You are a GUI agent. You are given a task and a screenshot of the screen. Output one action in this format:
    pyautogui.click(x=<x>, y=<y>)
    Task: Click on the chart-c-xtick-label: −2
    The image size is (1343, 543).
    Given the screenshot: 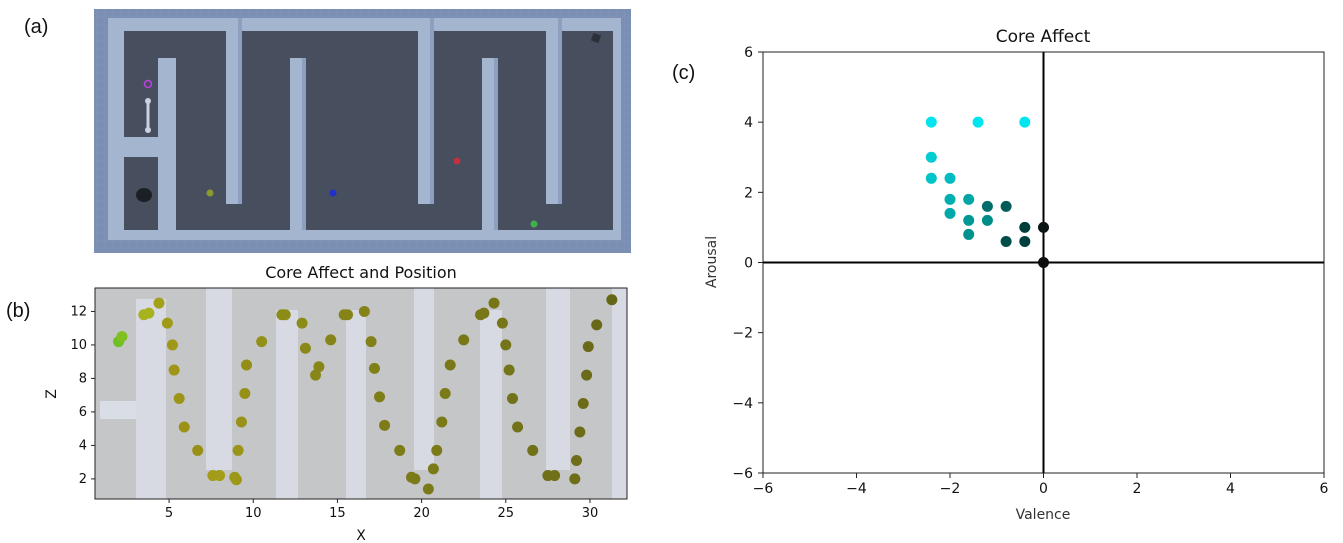 What is the action you would take?
    pyautogui.click(x=950, y=489)
    